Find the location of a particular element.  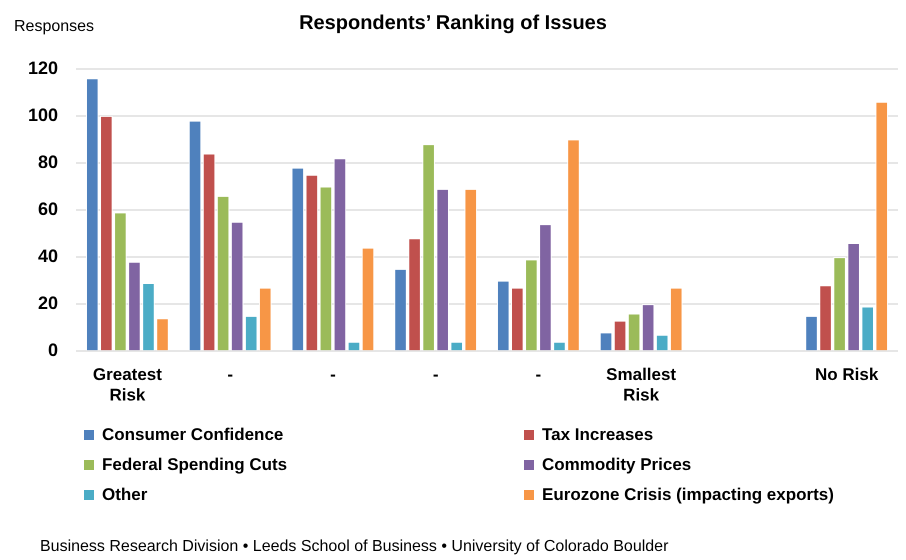

y-tick-label: 80 is located at coordinates (48, 162).